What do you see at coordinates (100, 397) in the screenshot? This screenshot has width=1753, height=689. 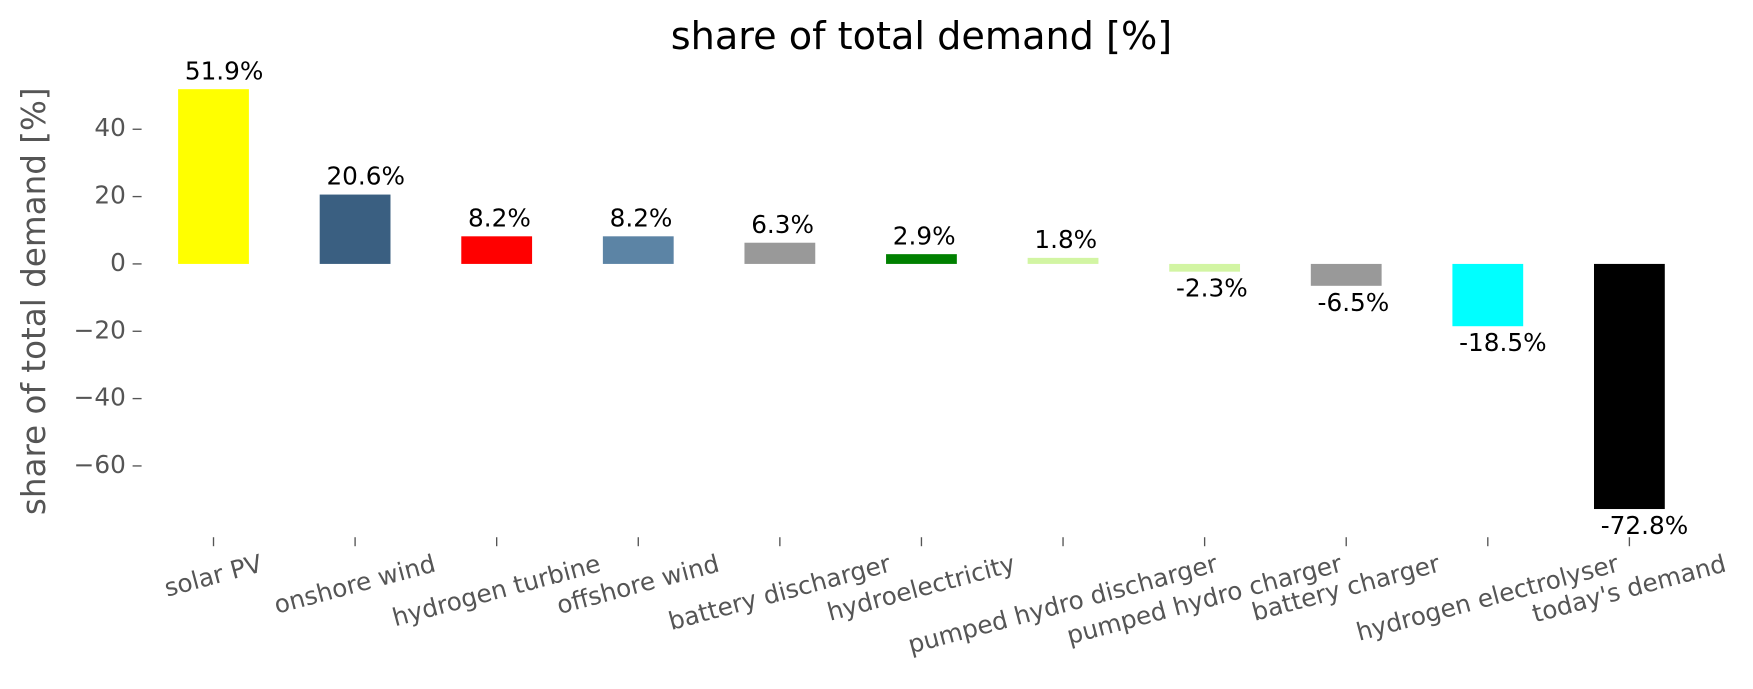 I see `y-tick-label: −40` at bounding box center [100, 397].